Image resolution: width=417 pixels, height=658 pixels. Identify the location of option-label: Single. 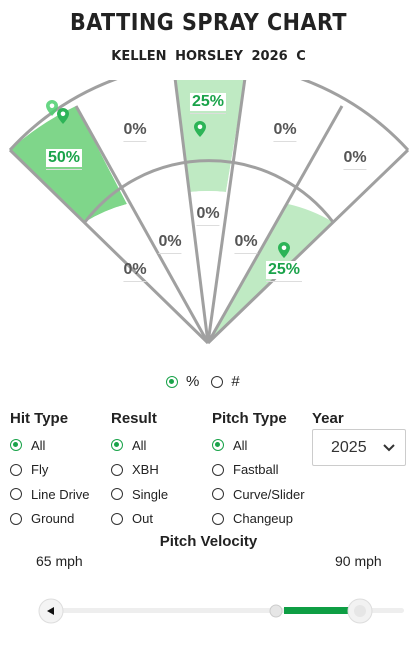
(150, 494).